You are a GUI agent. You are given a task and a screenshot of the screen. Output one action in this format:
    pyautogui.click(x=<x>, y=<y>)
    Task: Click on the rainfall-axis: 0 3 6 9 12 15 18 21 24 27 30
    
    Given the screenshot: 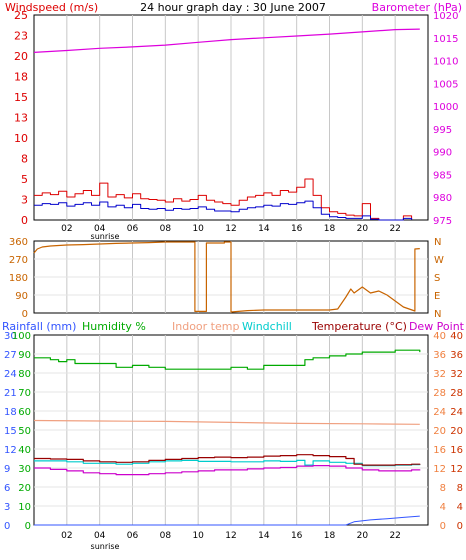 What is the action you would take?
    pyautogui.click(x=10, y=431)
    